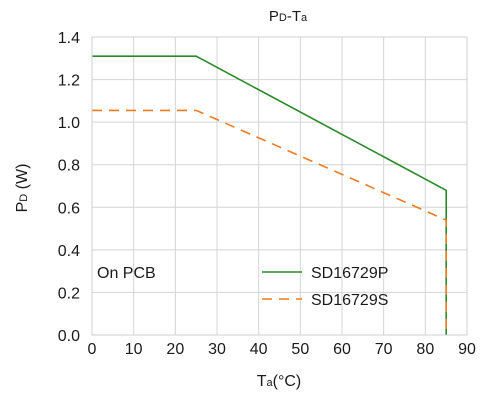  I want to click on on-pcb-annotation: On PCB, so click(126, 273).